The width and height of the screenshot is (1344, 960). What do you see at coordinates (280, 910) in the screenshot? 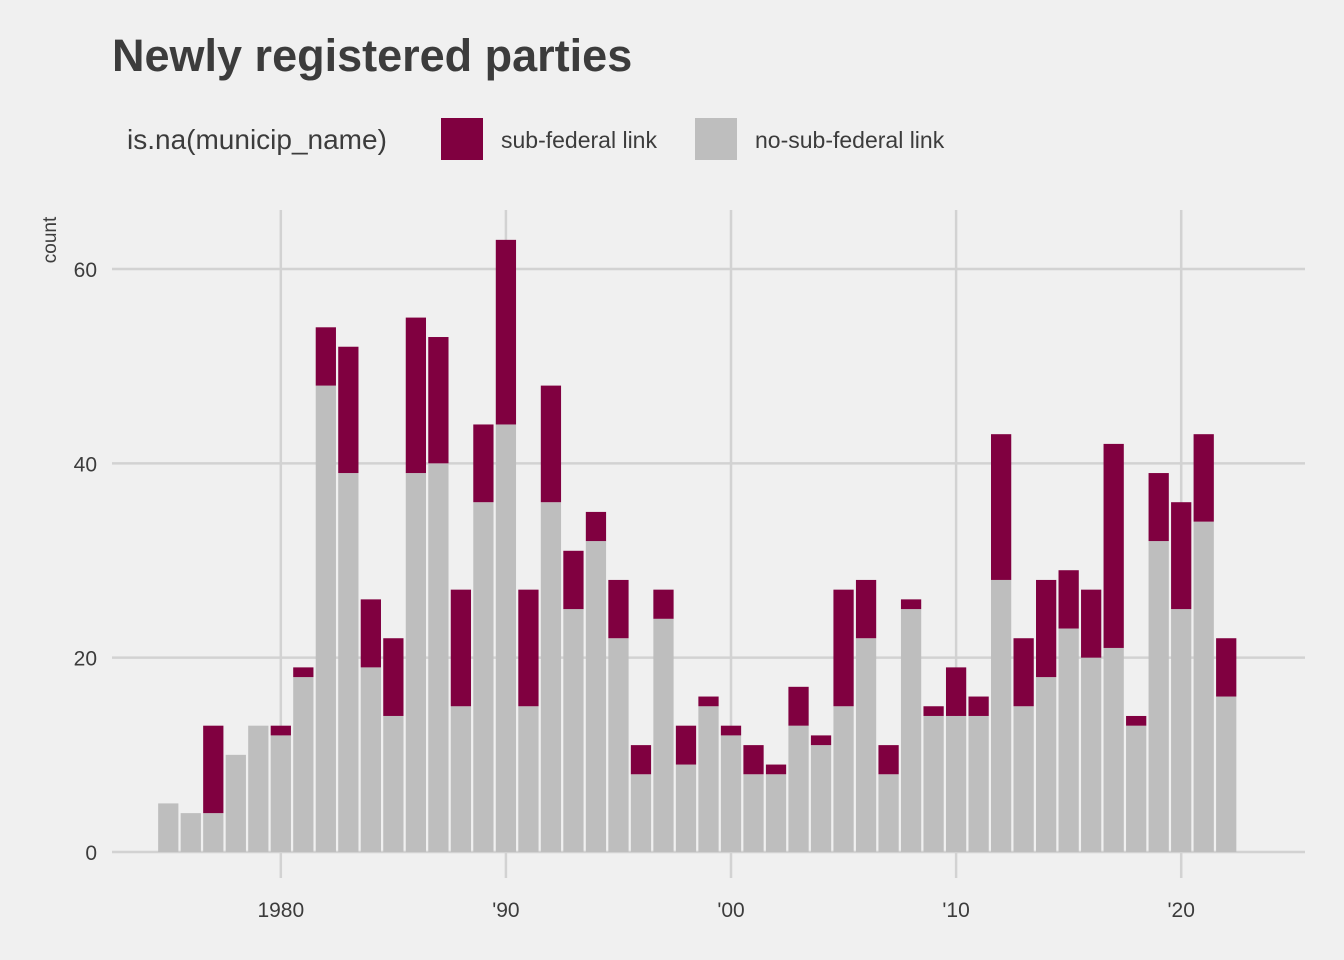
I see `x-tick-label: 1980` at bounding box center [280, 910].